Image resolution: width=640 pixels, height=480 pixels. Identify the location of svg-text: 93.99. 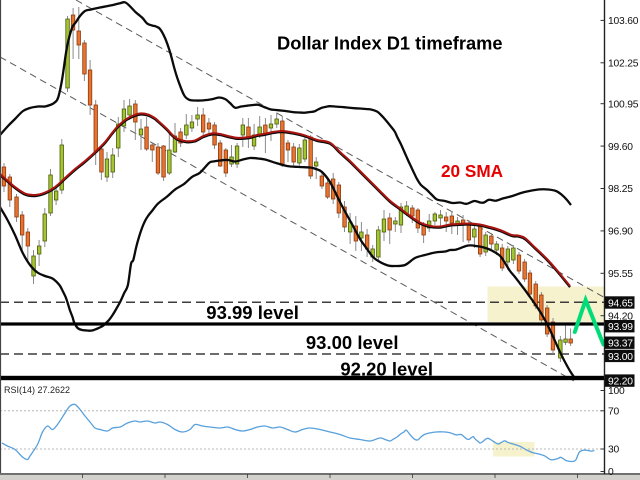
(620, 327).